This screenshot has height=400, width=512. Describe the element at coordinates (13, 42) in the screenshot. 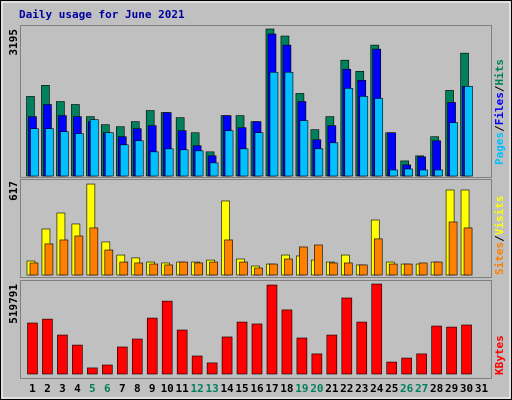

I see `y-tick-label: 3195` at that location.